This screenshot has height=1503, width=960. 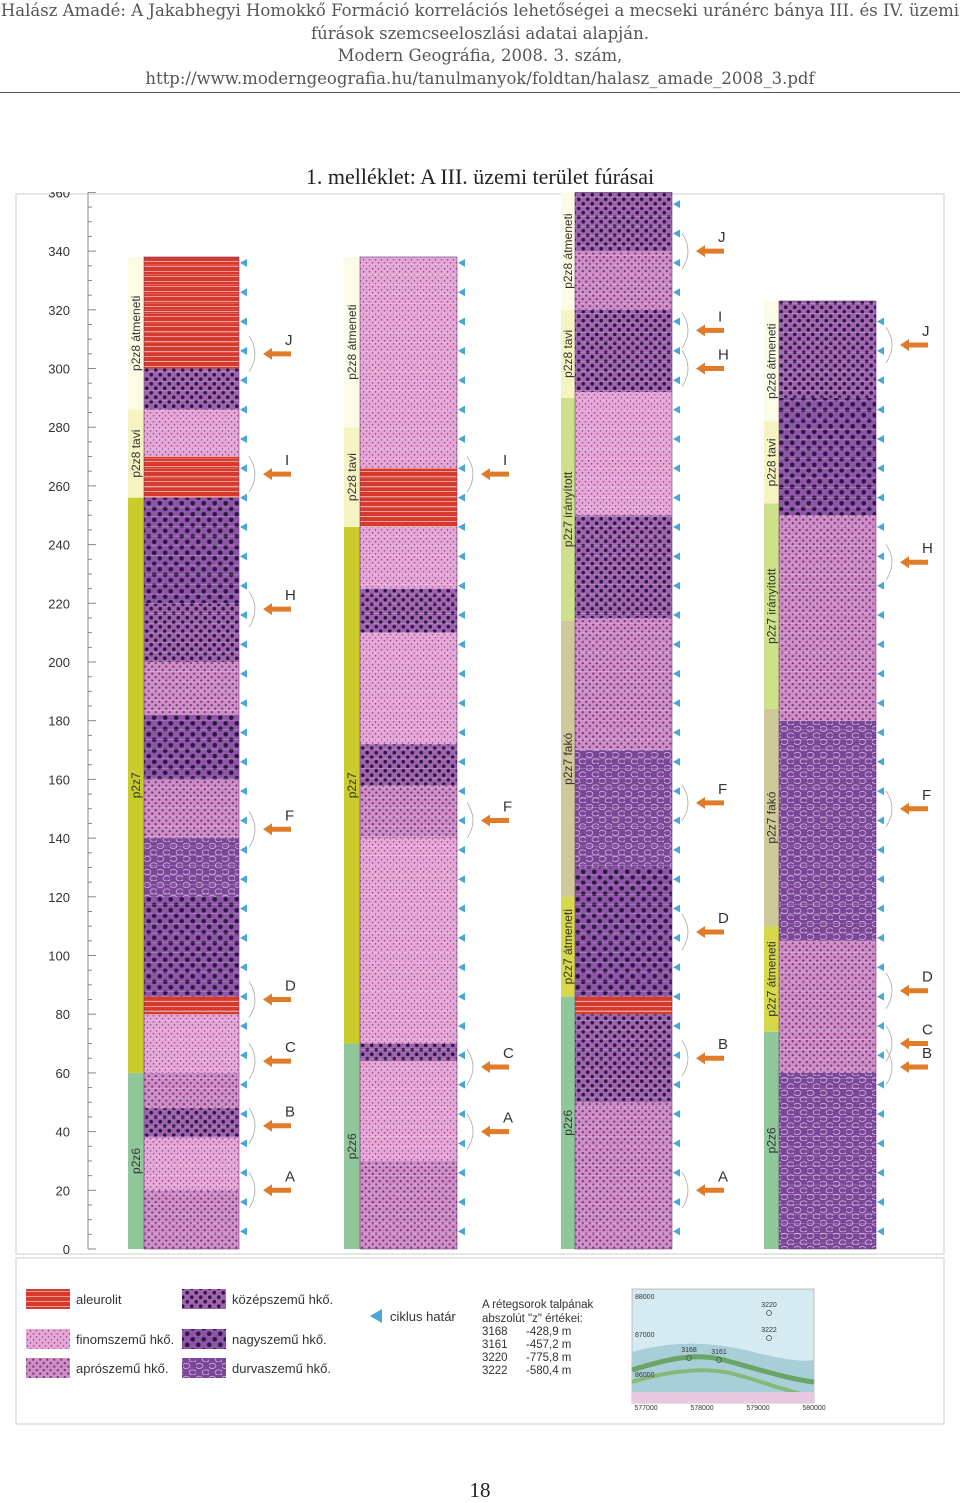 What do you see at coordinates (723, 1383) in the screenshot?
I see `map-band` at bounding box center [723, 1383].